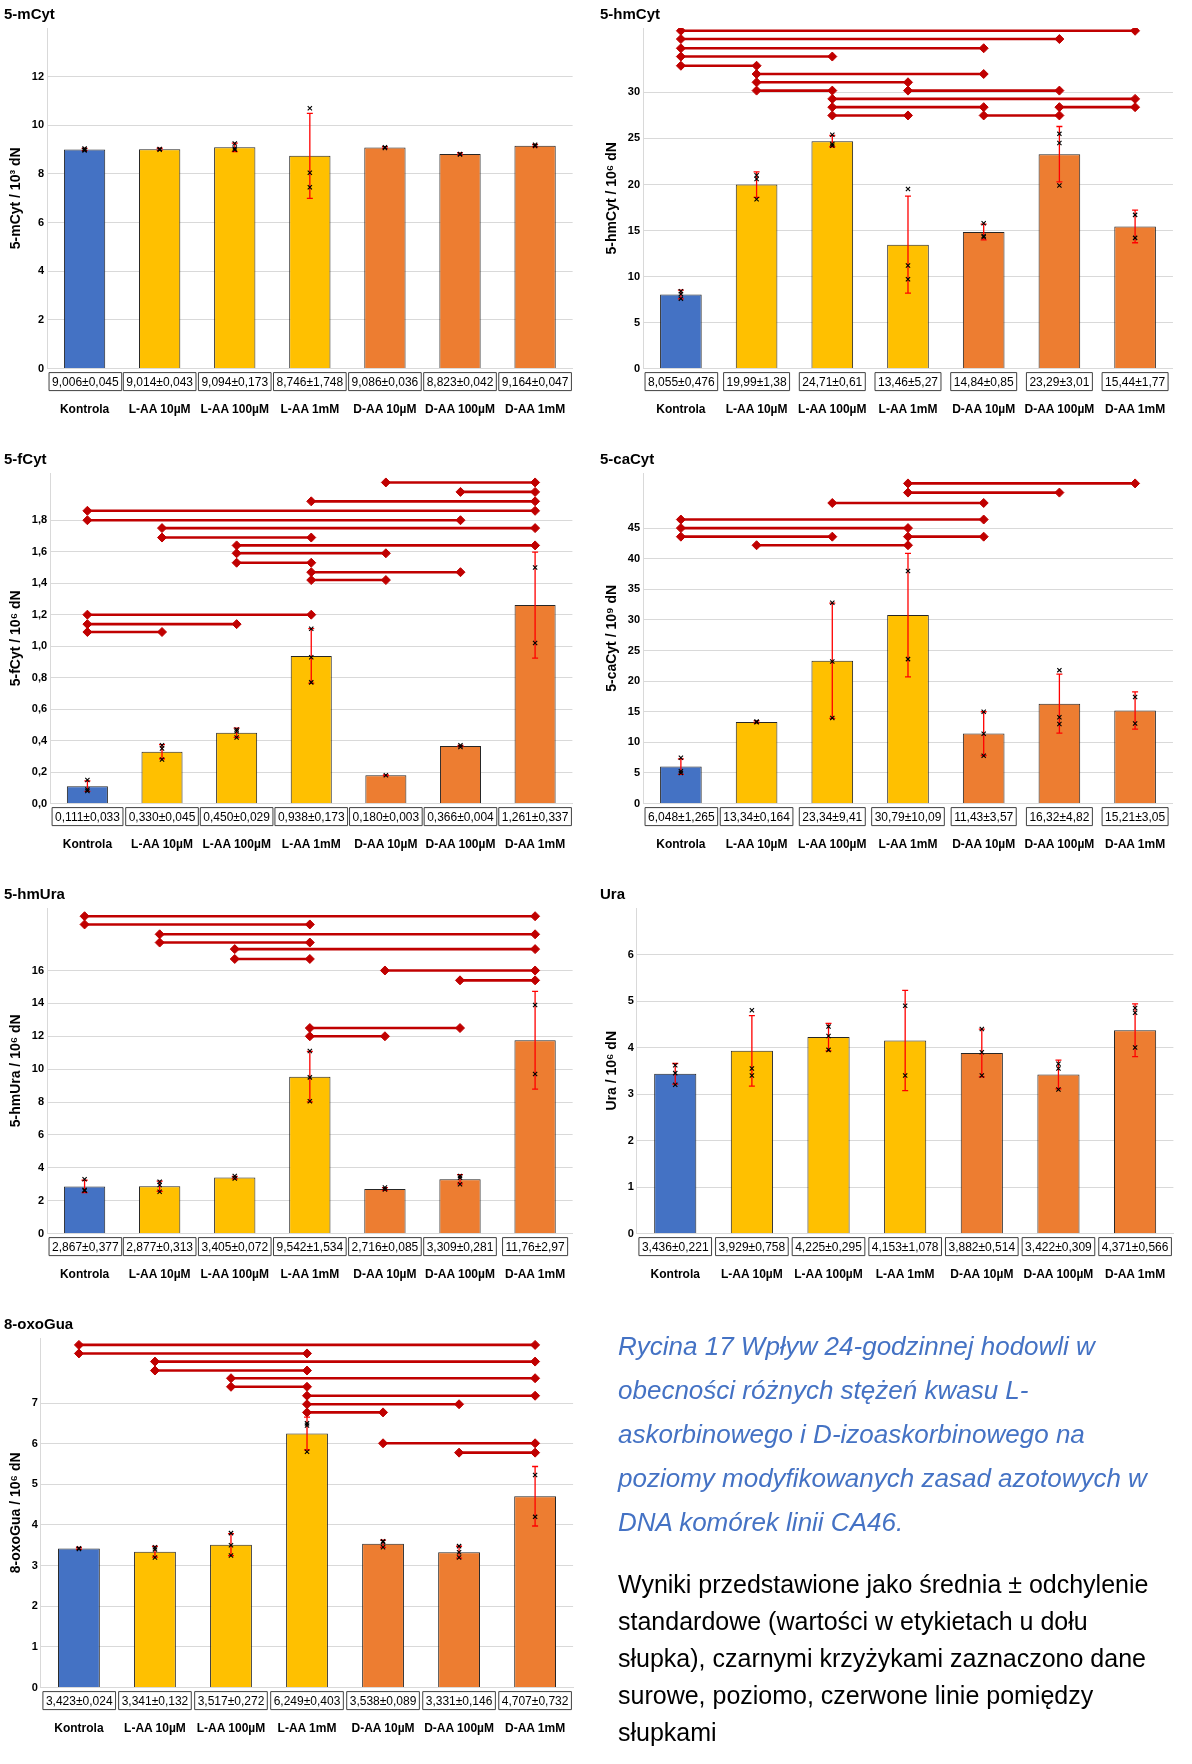 This screenshot has width=1192, height=1764. What do you see at coordinates (908, 381) in the screenshot?
I see `data-label: 13,46±5,27` at bounding box center [908, 381].